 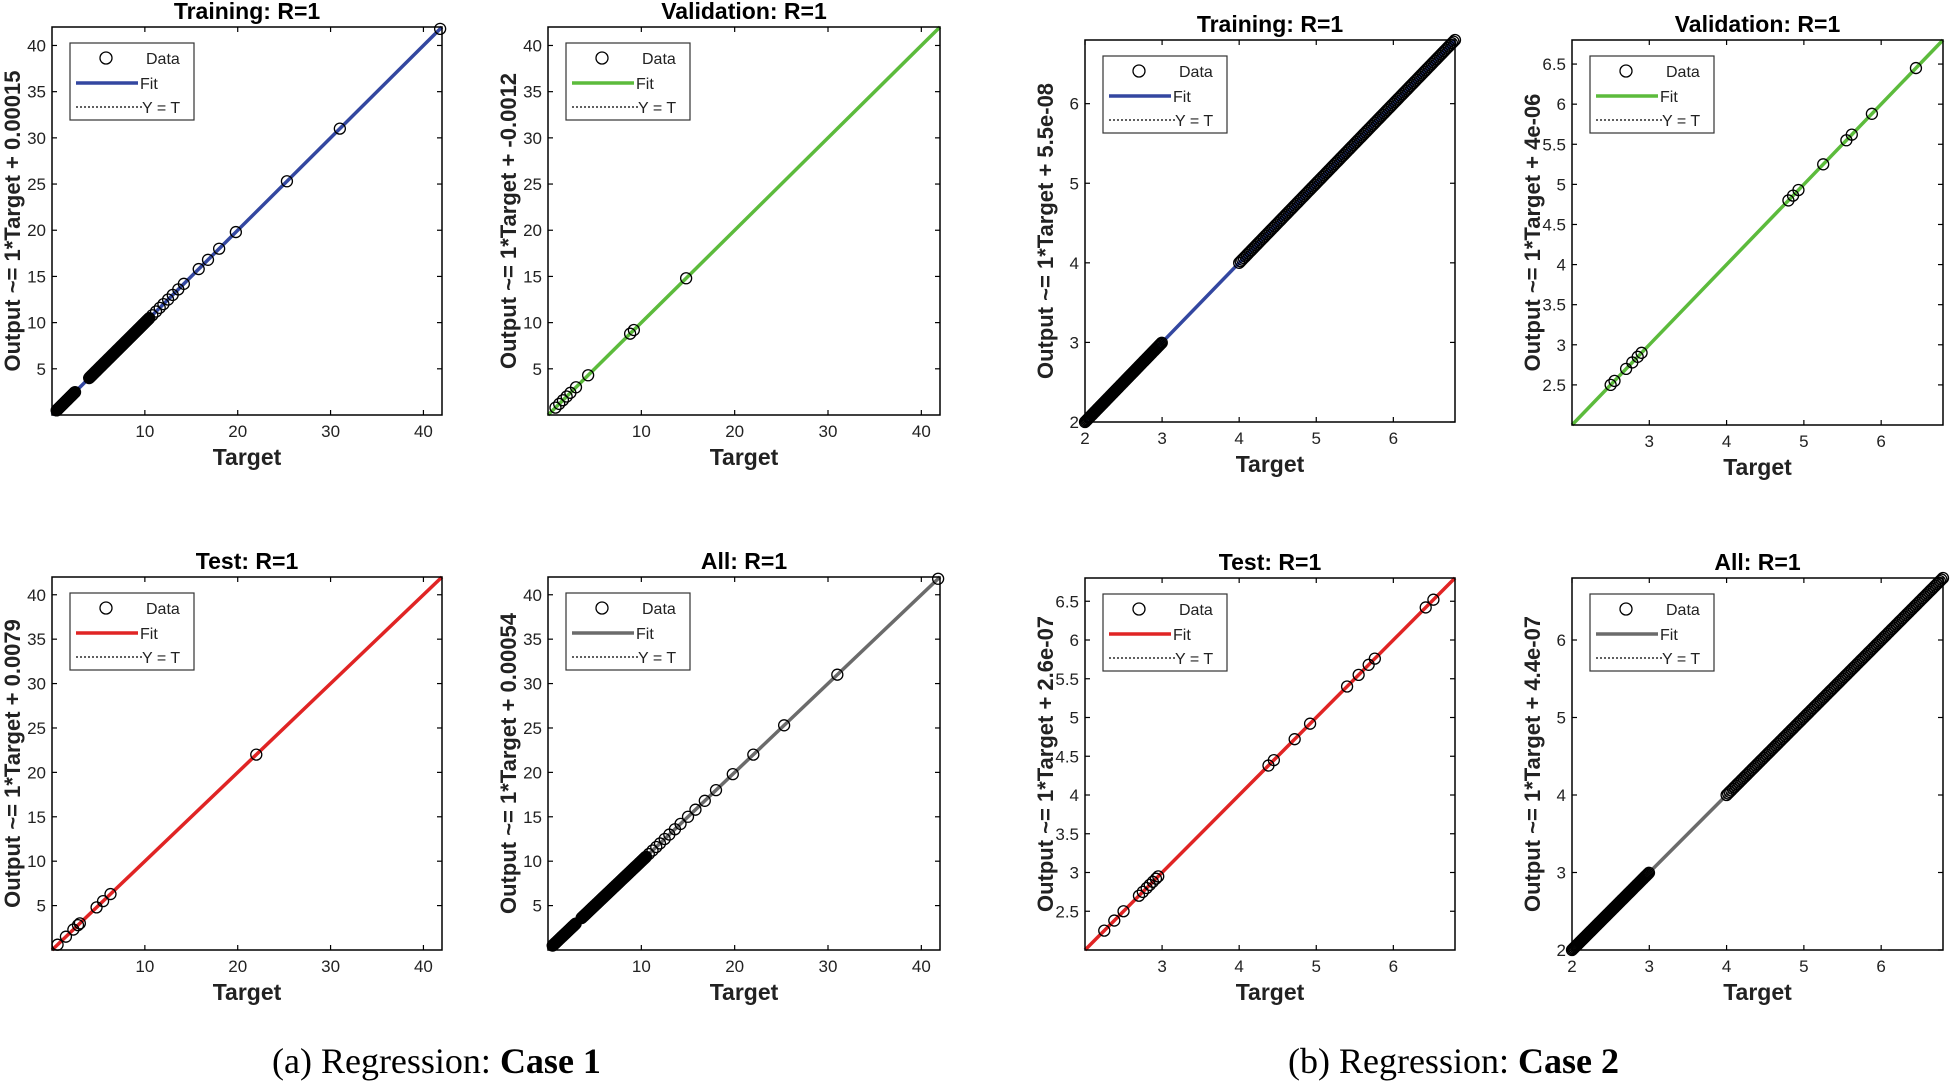 What do you see at coordinates (1403, 1061) in the screenshot?
I see `caption-case-2-prefix: (b) Regression:` at bounding box center [1403, 1061].